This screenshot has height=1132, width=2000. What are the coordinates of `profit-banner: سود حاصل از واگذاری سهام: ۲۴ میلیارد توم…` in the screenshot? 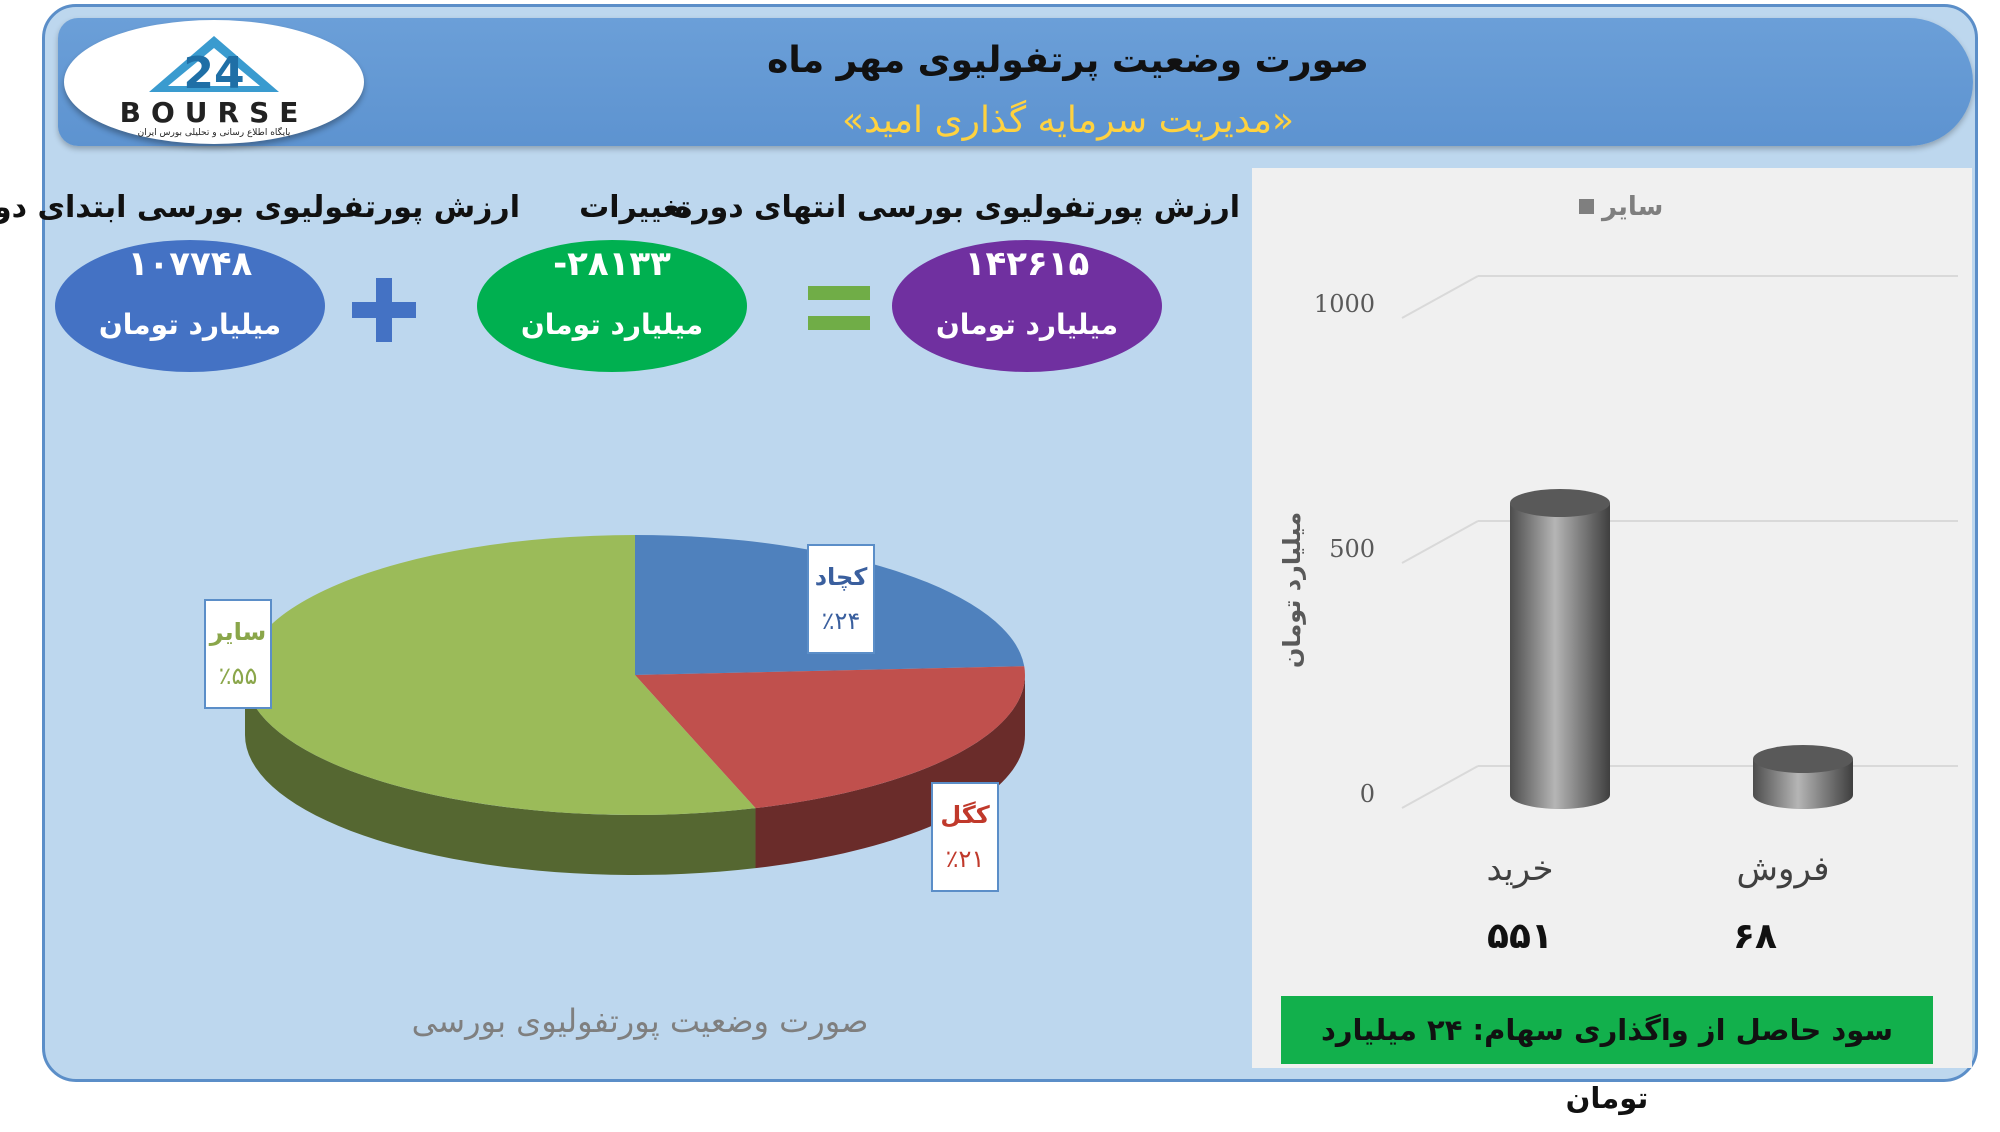 It's located at (1607, 1055).